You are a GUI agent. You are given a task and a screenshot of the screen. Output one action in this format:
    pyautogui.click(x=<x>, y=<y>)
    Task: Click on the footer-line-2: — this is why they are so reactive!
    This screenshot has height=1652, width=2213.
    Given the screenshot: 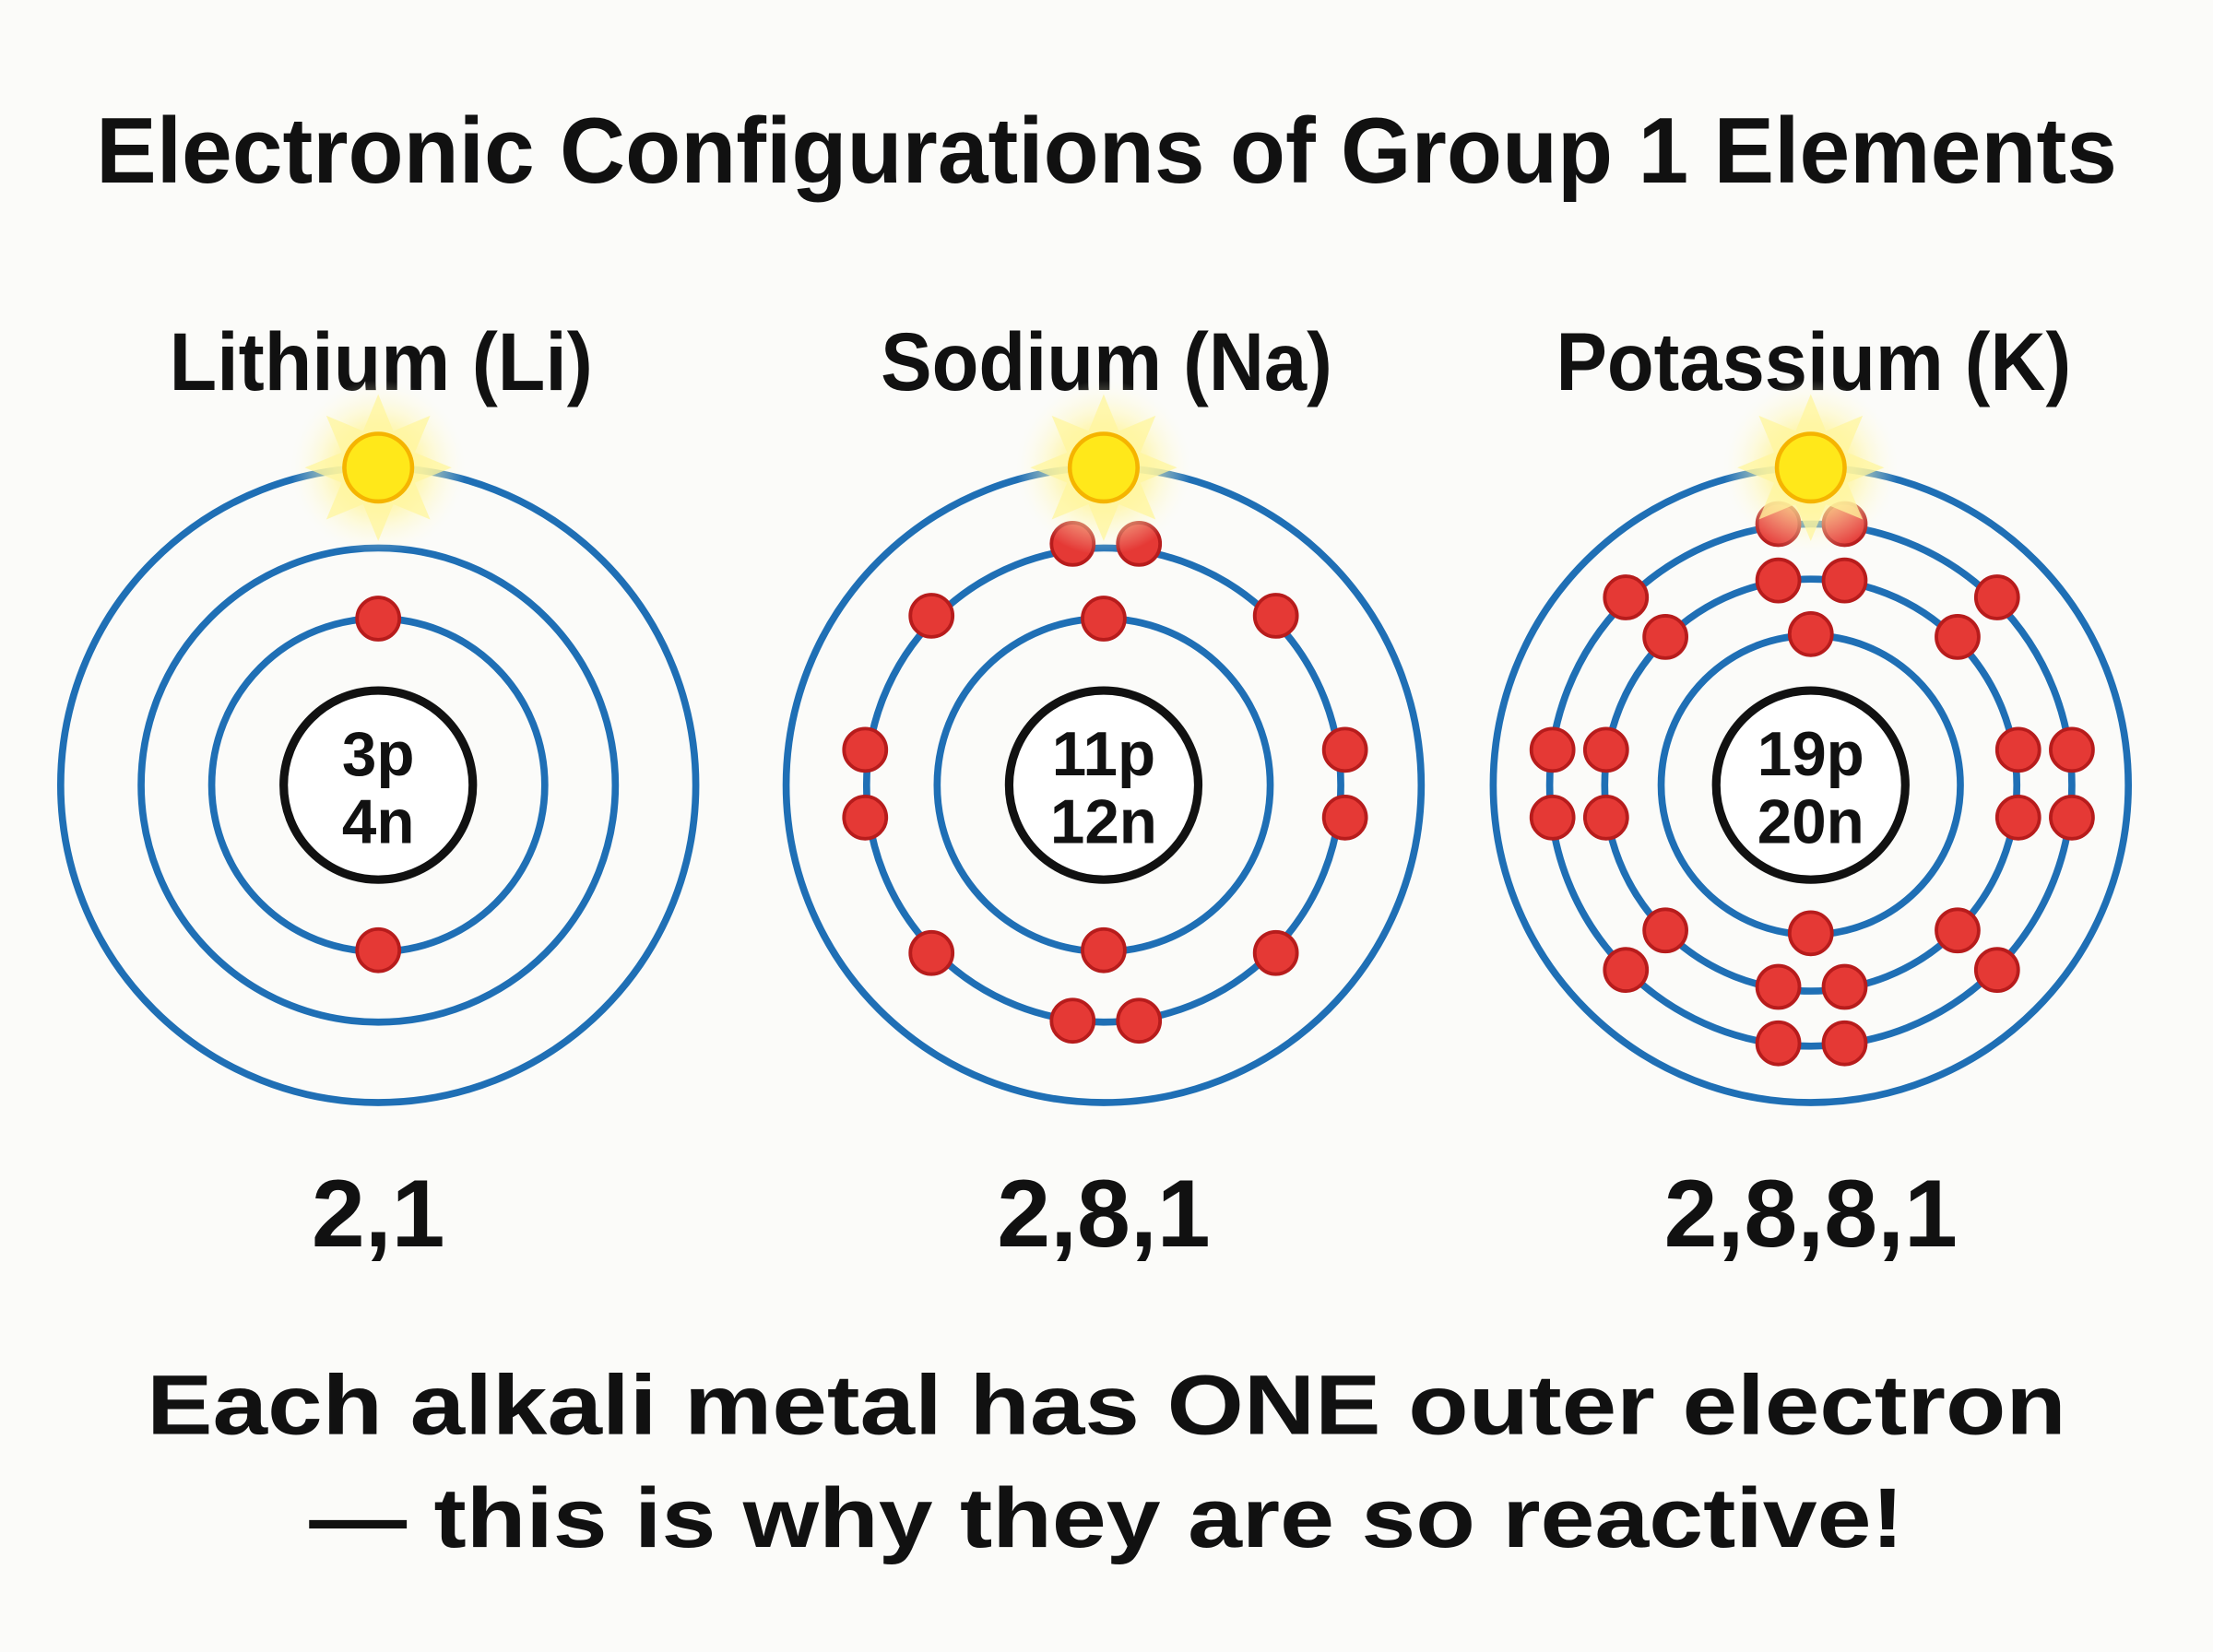 What is the action you would take?
    pyautogui.click(x=1106, y=1518)
    